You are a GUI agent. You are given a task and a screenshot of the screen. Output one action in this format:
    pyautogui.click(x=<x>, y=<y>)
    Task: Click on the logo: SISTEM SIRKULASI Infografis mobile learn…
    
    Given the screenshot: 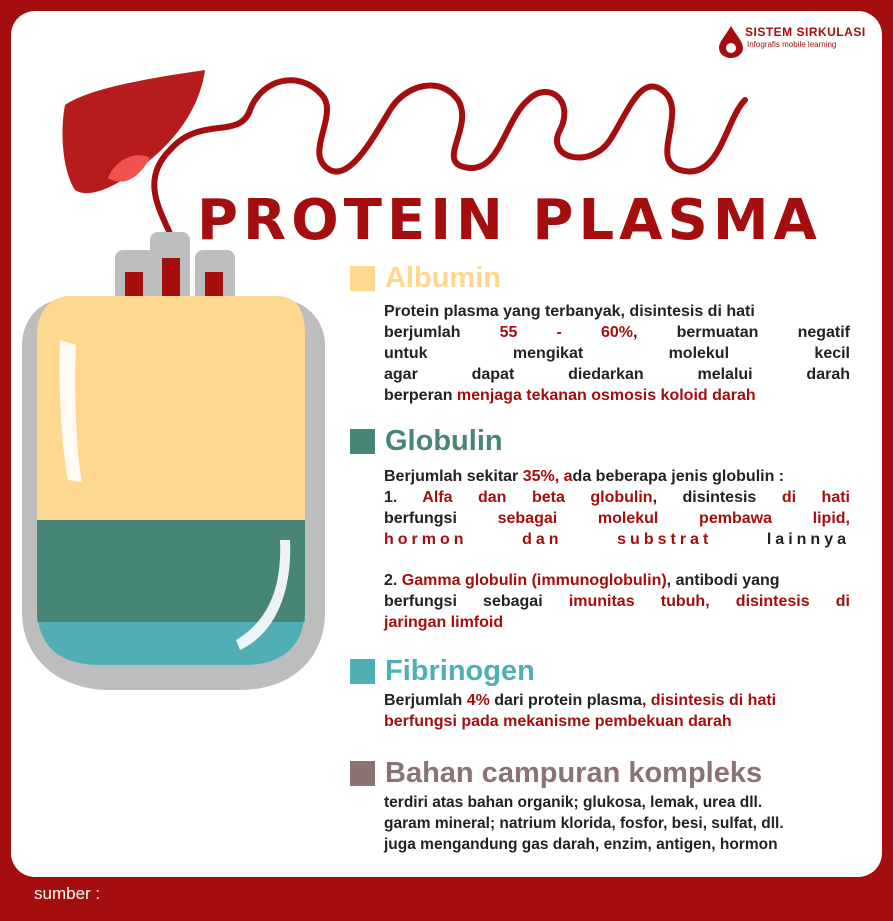 What is the action you would take?
    pyautogui.click(x=797, y=41)
    